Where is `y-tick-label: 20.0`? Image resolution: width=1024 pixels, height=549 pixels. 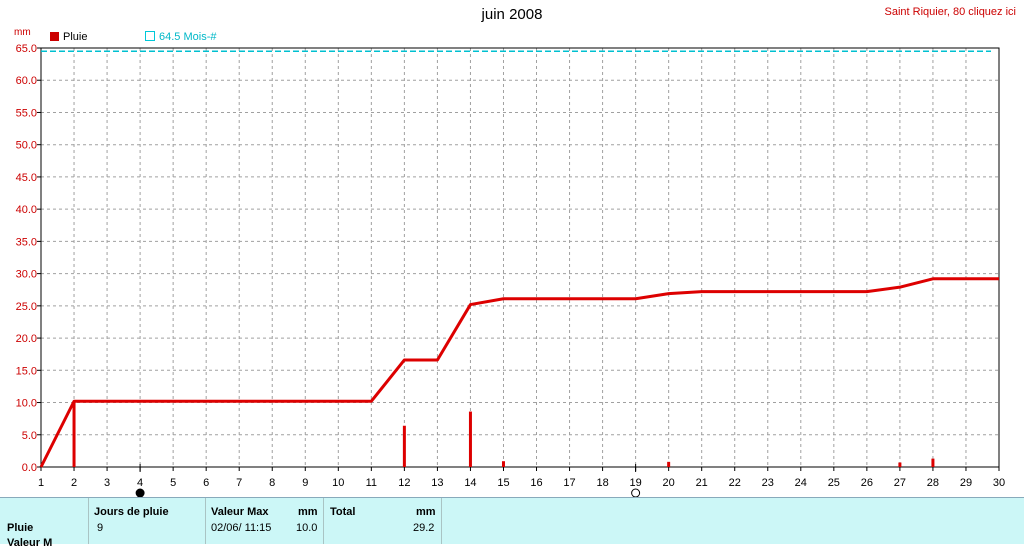
y-tick-label: 20.0 is located at coordinates (26, 339).